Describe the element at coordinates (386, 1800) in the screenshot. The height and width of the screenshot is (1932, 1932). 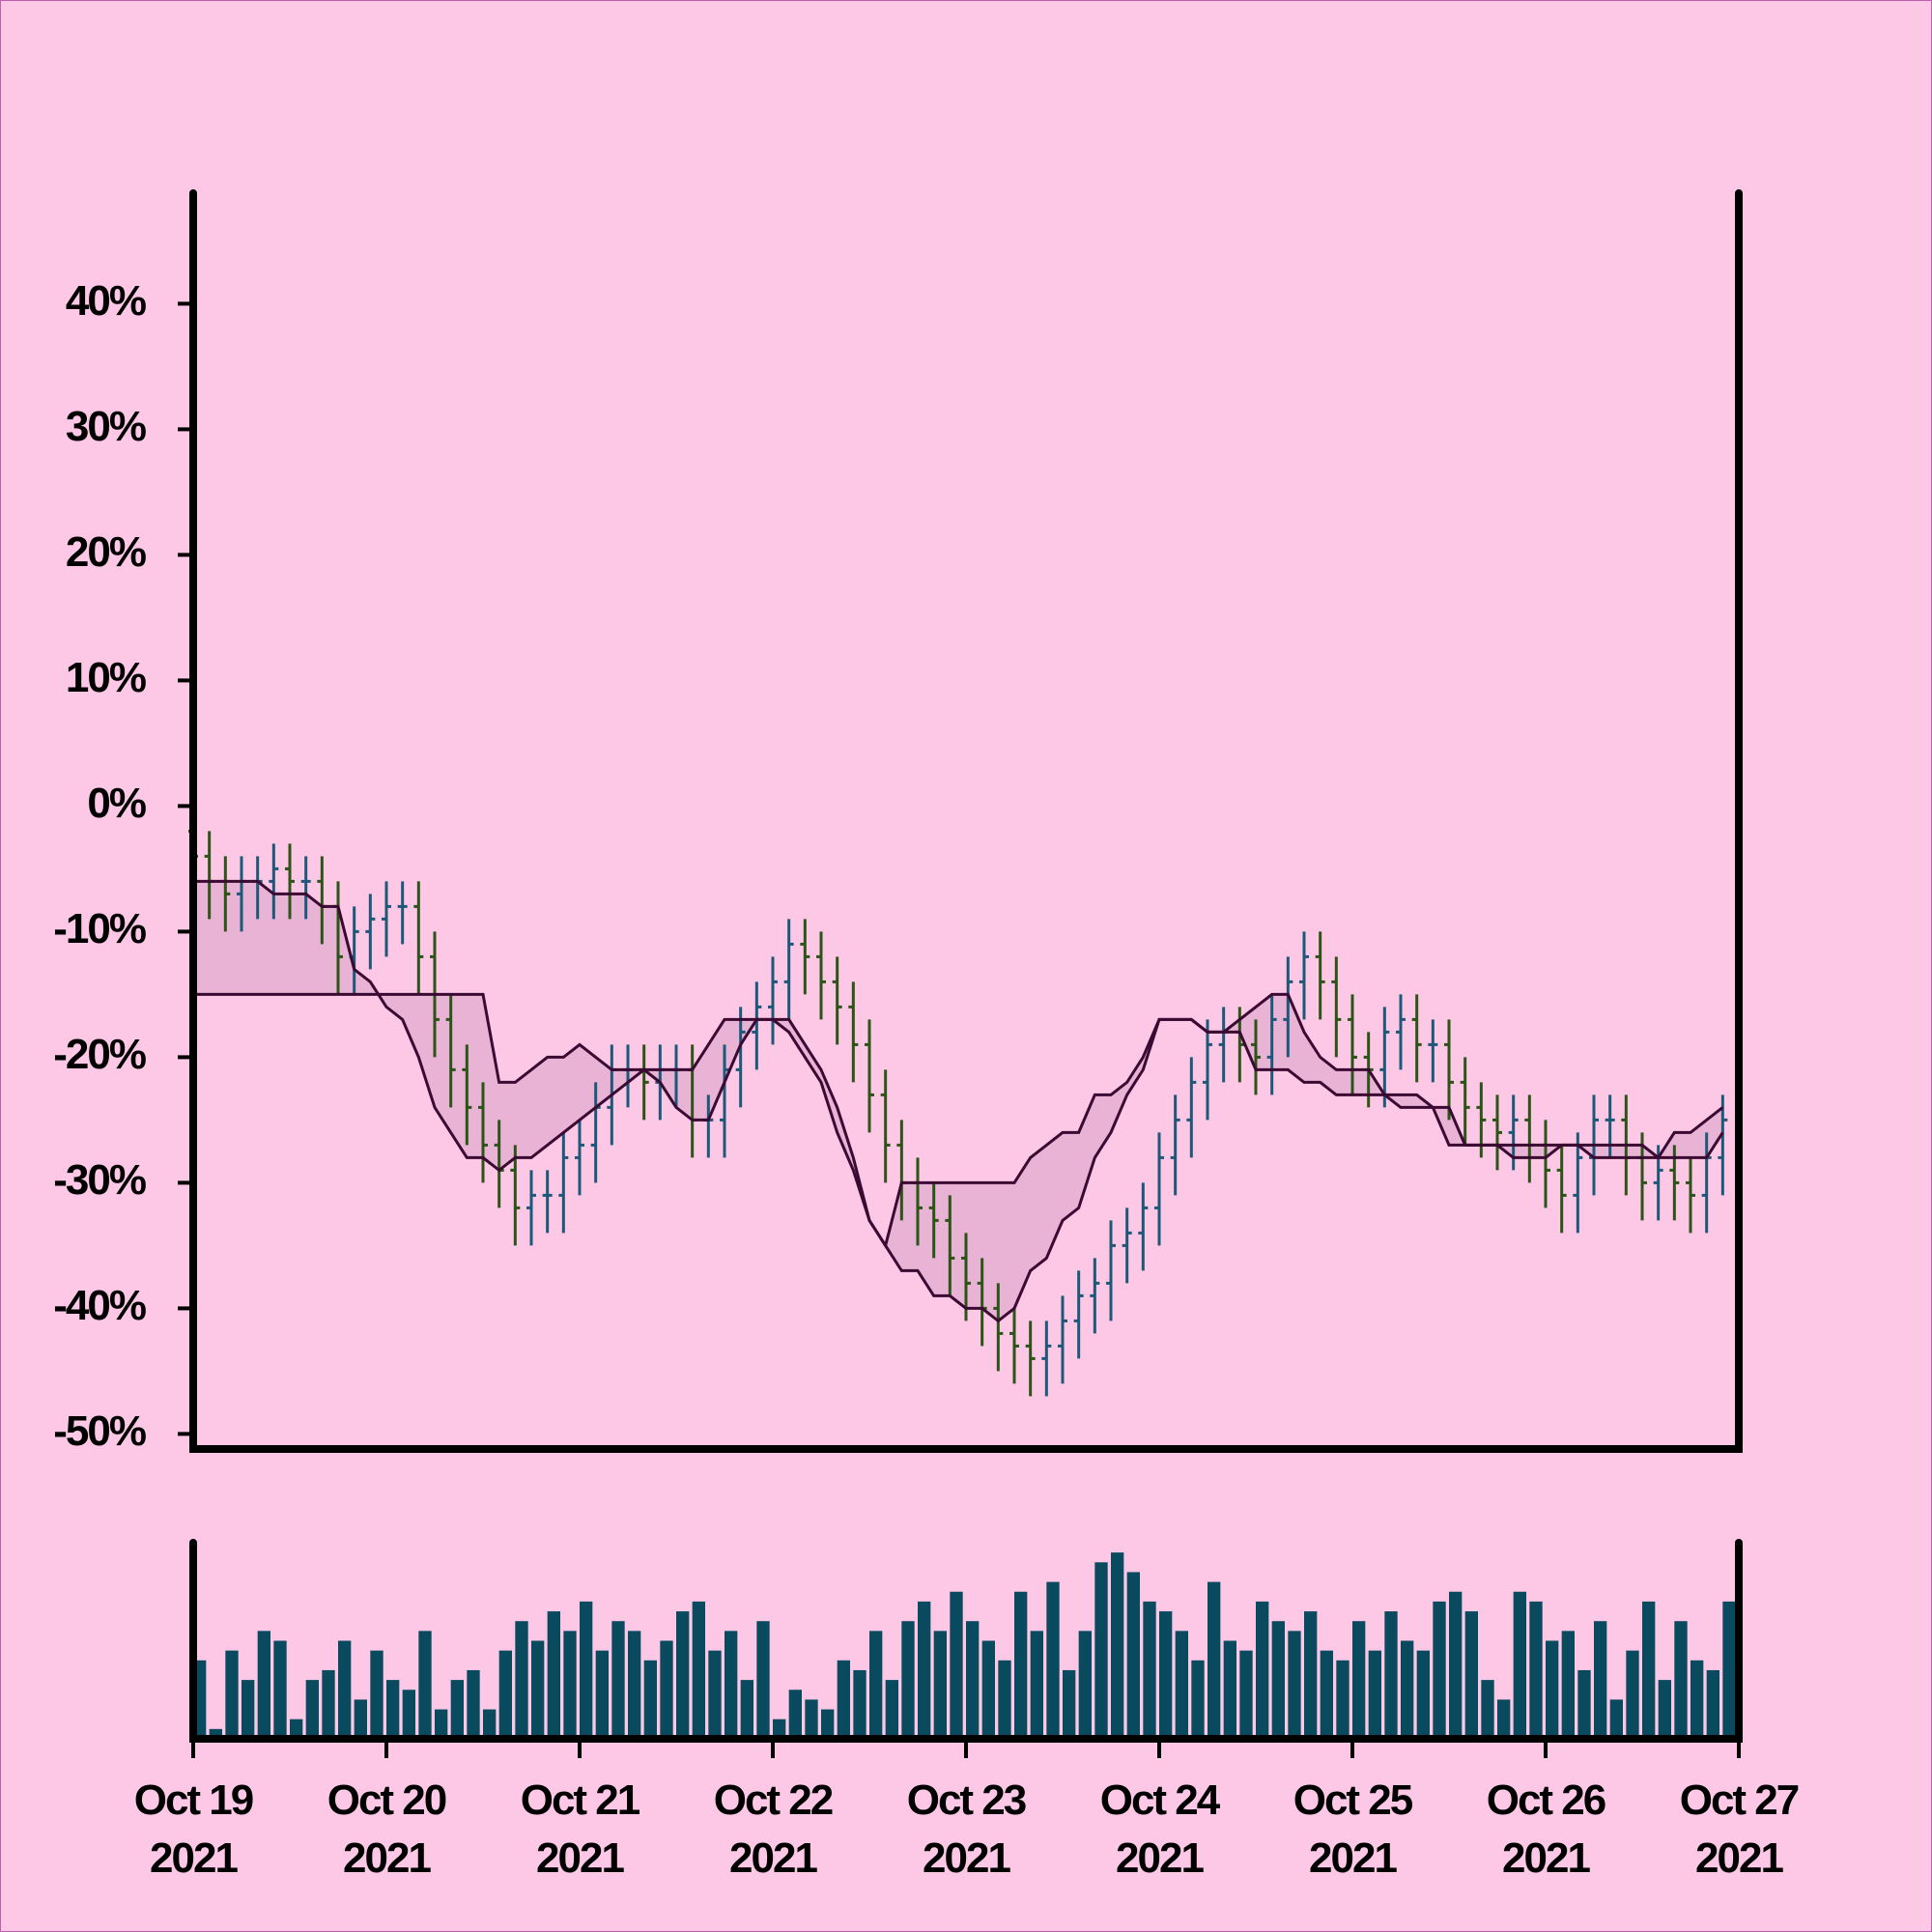
I see `x-tick-label-line: Oct 20` at that location.